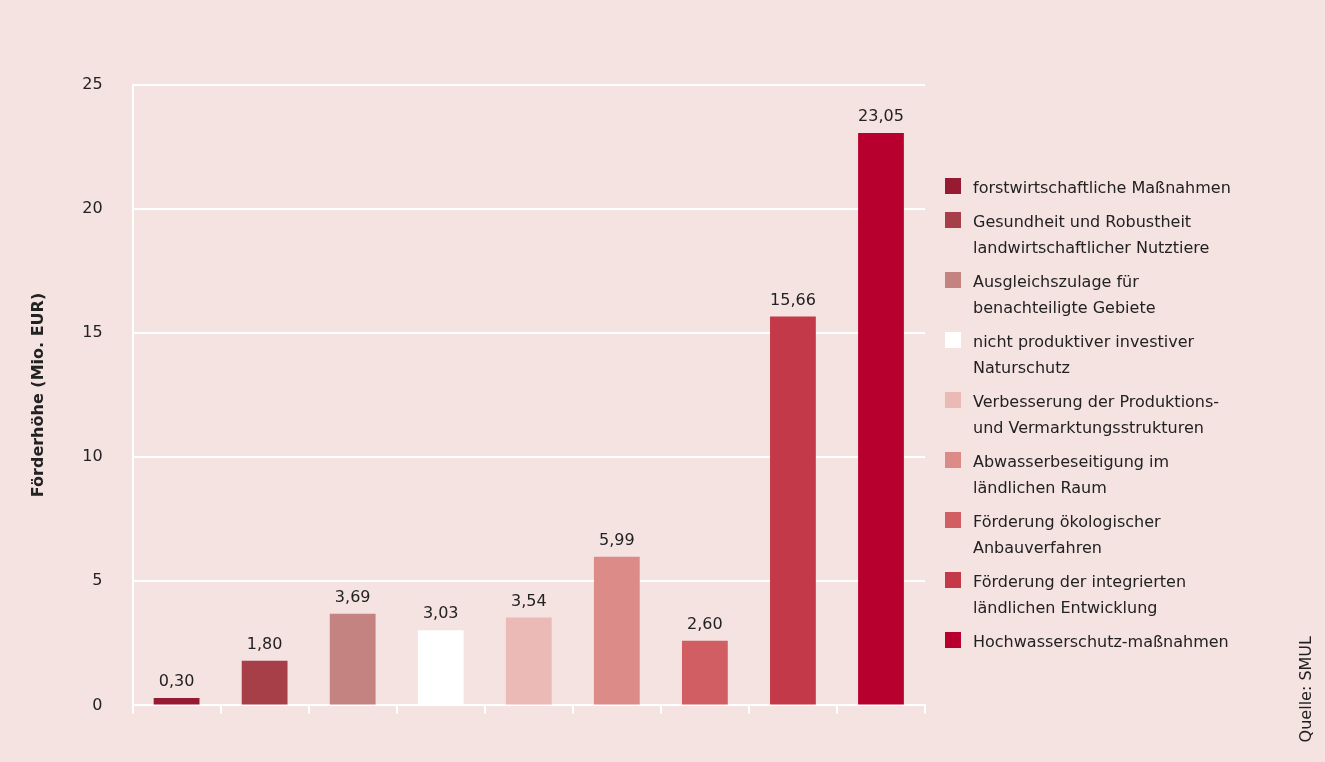 This screenshot has height=762, width=1325. I want to click on y-axis-title: Förderhöhe (Mio. EUR), so click(37, 395).